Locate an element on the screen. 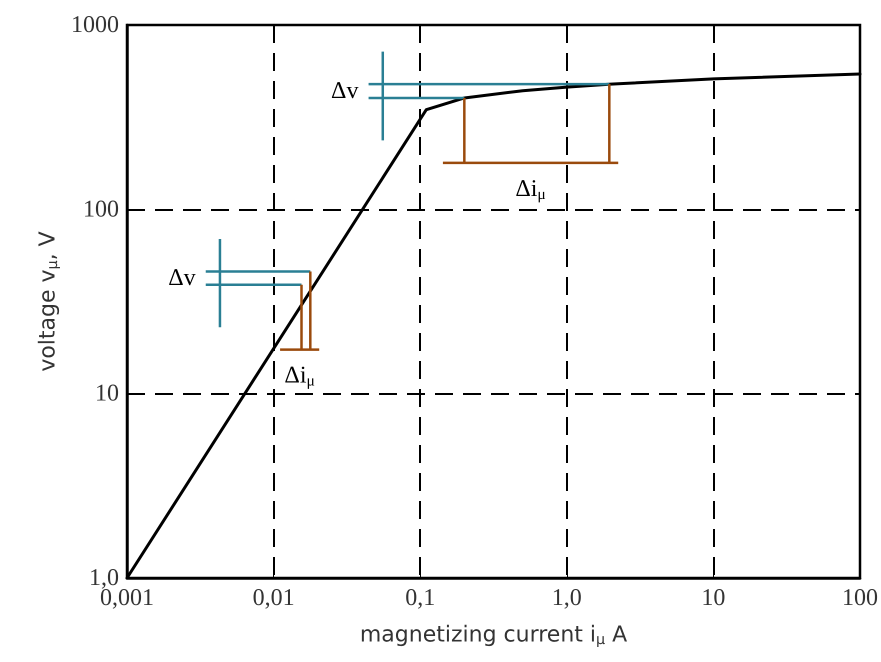 This screenshot has height=662, width=881. x-tick-label: 1,0 is located at coordinates (567, 598).